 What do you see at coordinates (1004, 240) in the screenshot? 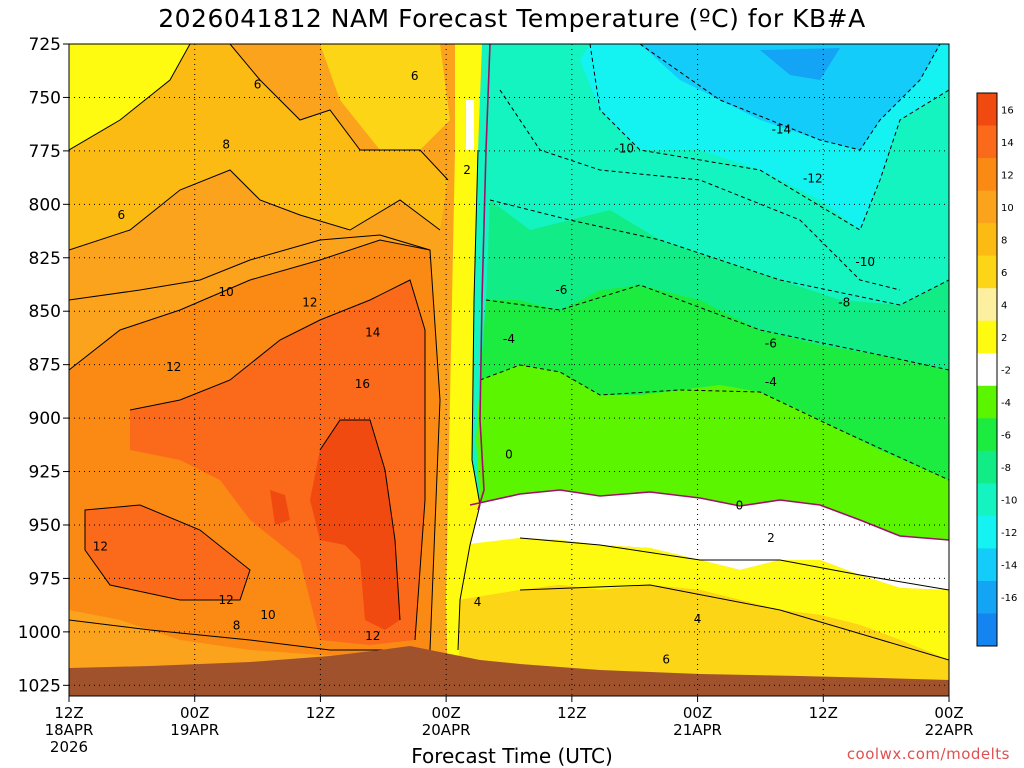
I see `colorbar-label: 8` at bounding box center [1004, 240].